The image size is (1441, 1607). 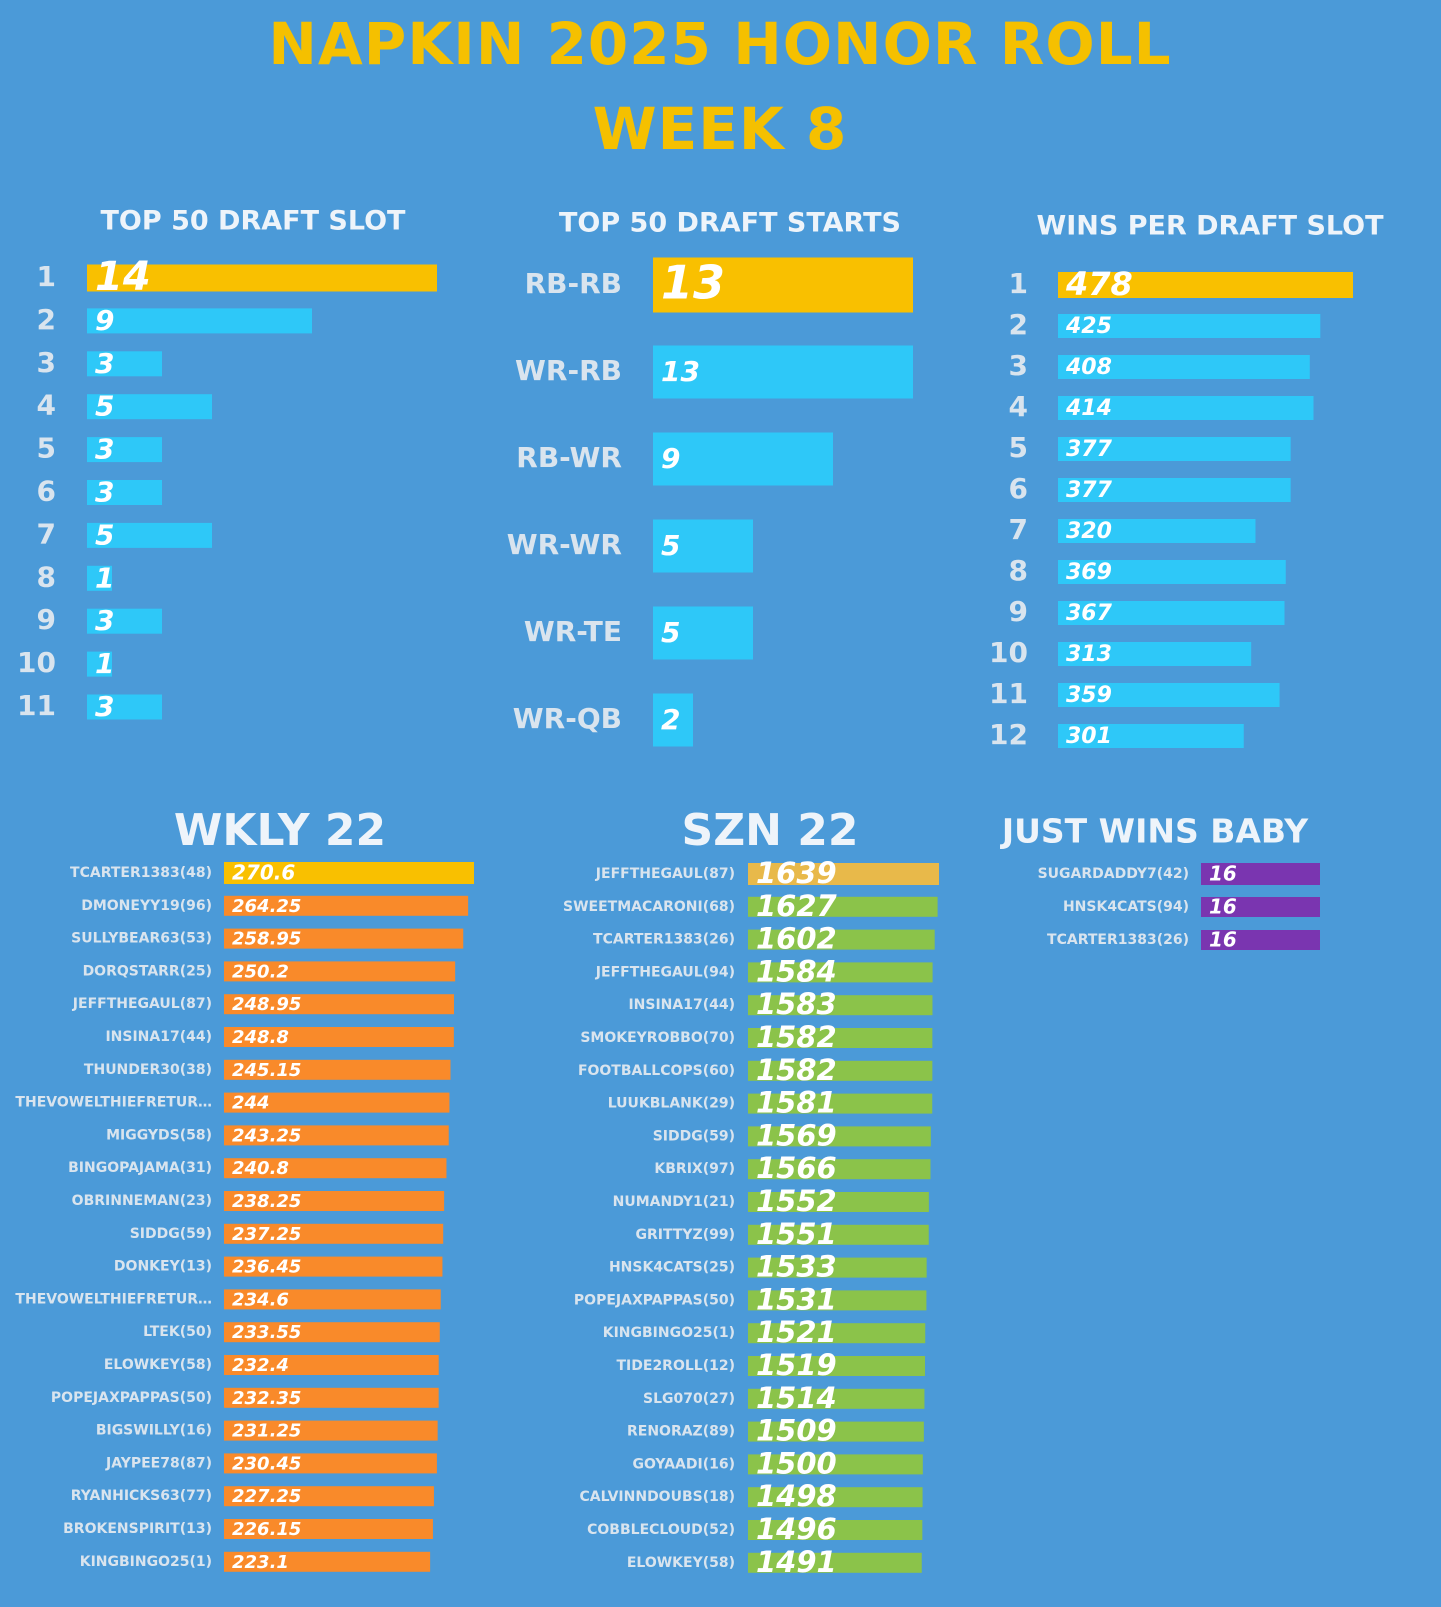 What do you see at coordinates (796, 1234) in the screenshot?
I see `value-label: 1551` at bounding box center [796, 1234].